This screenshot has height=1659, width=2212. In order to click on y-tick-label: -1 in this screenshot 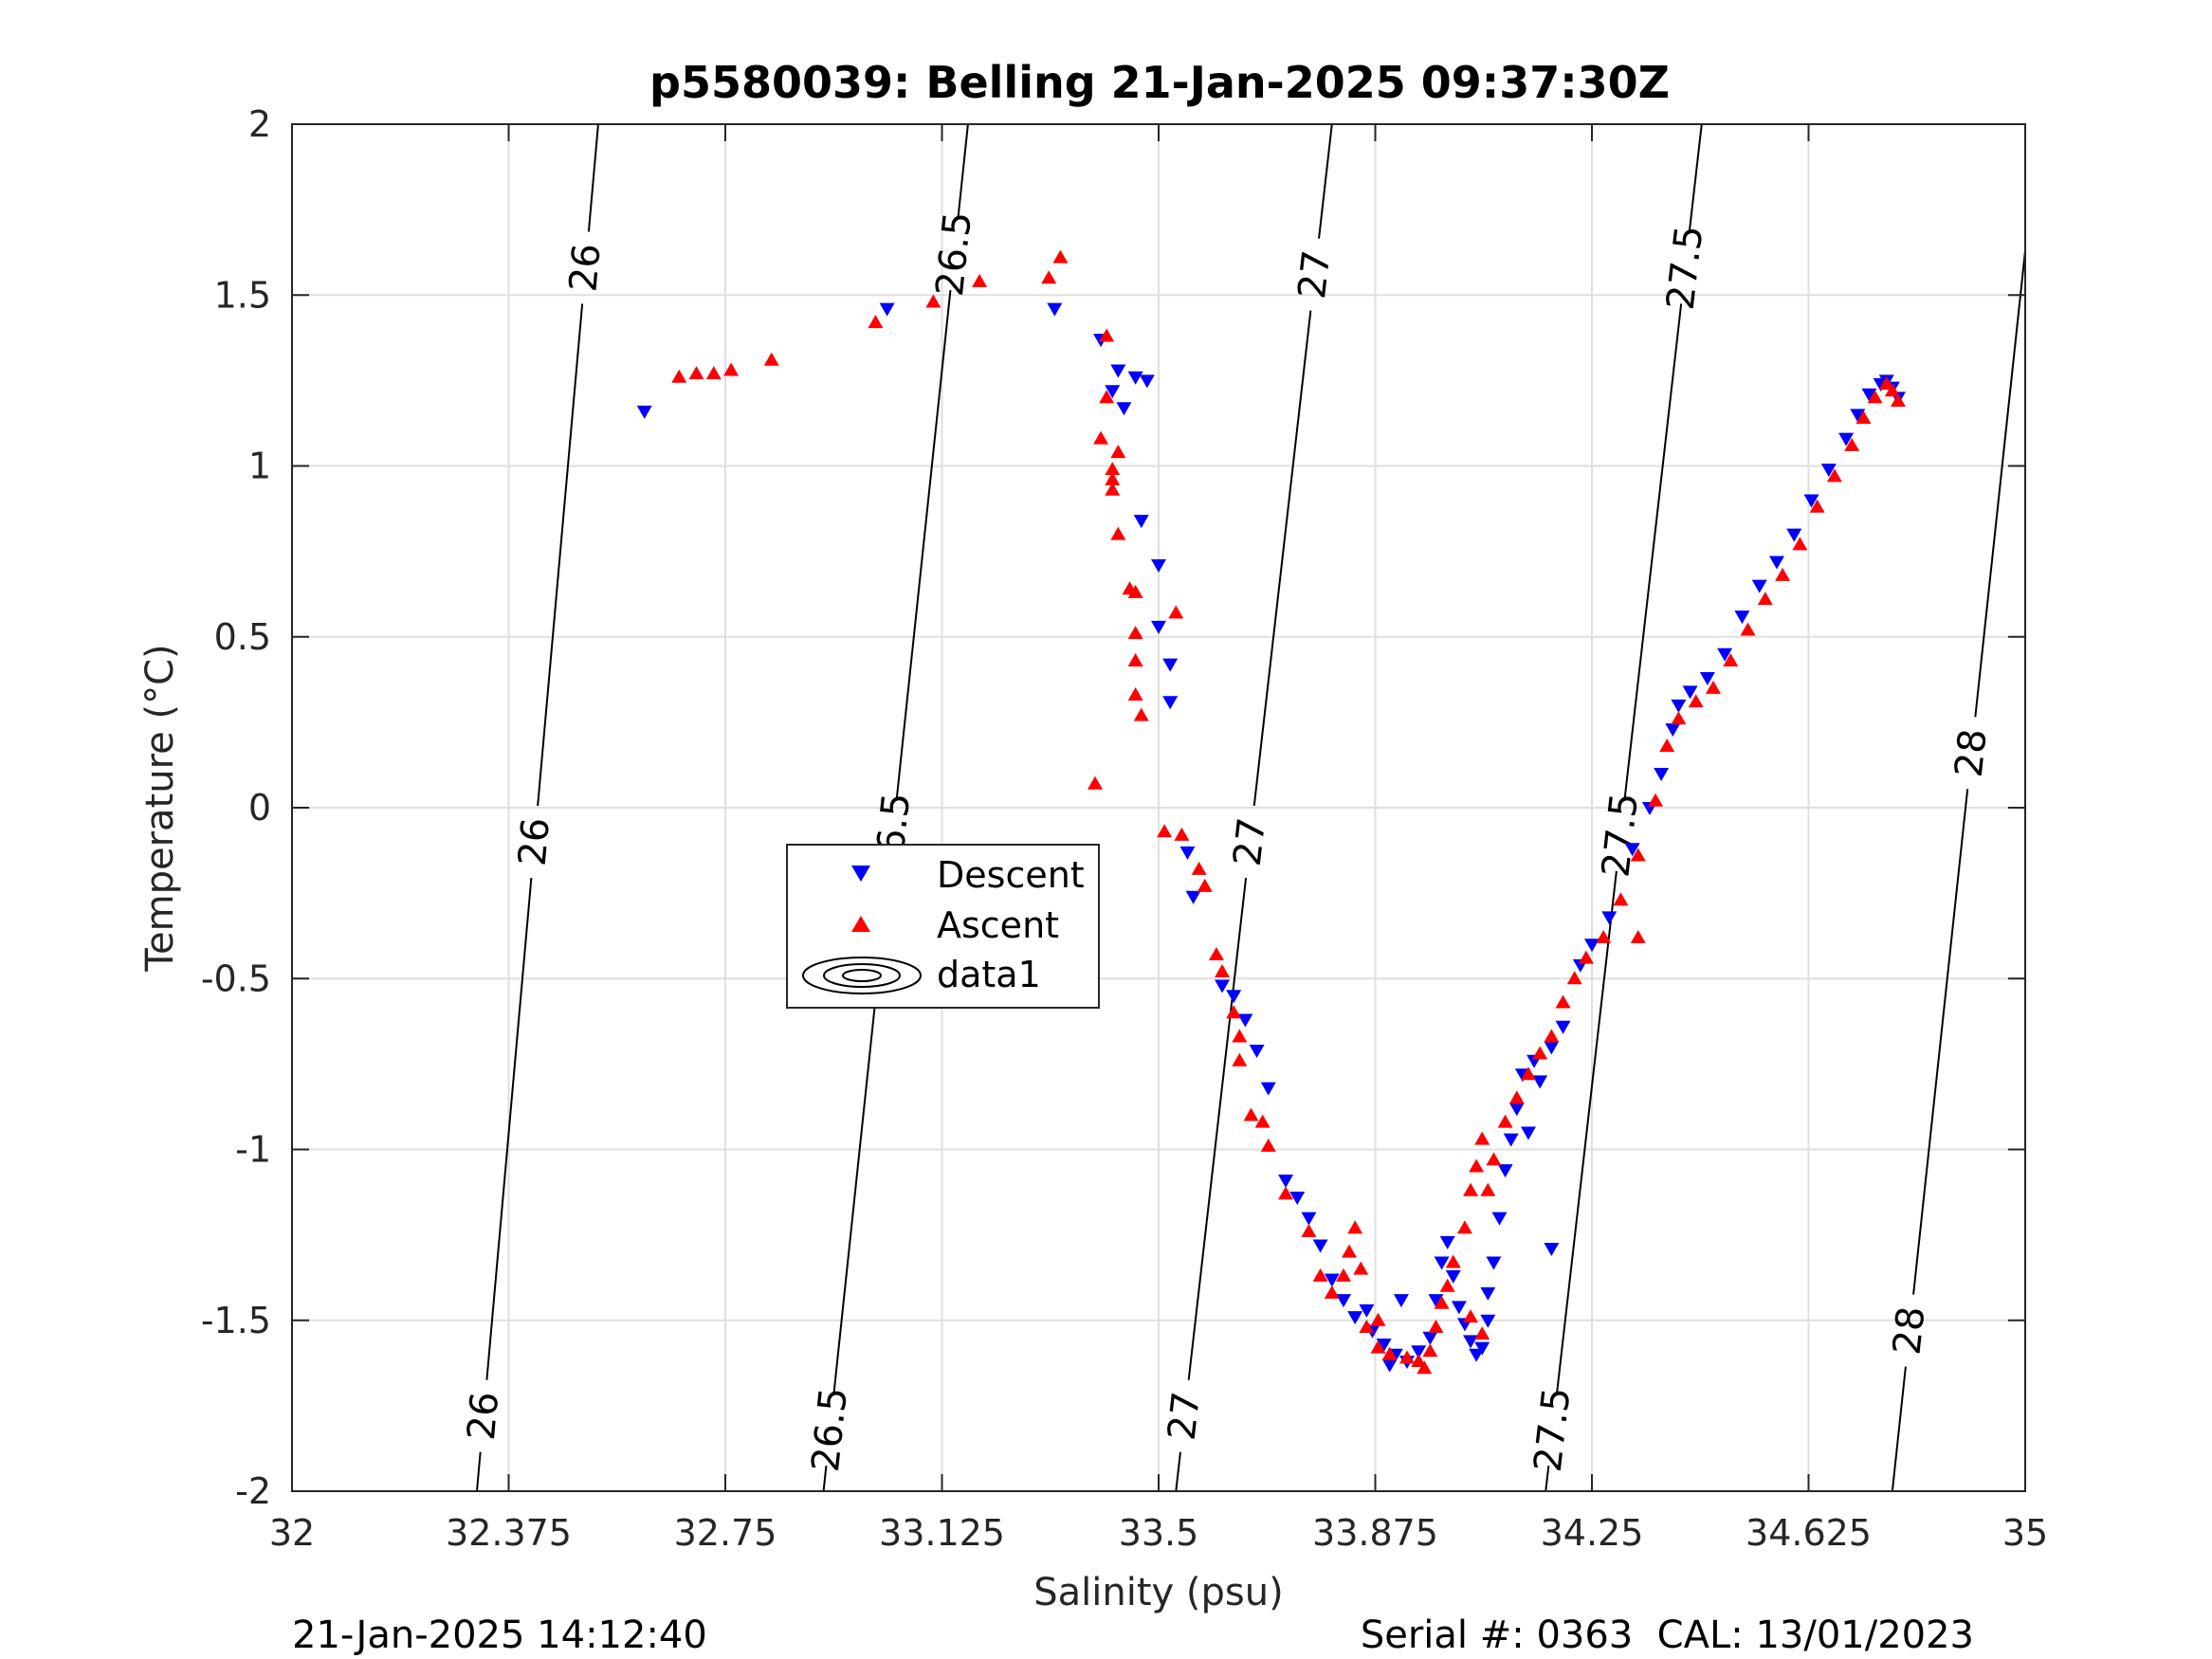, I will do `click(253, 1150)`.